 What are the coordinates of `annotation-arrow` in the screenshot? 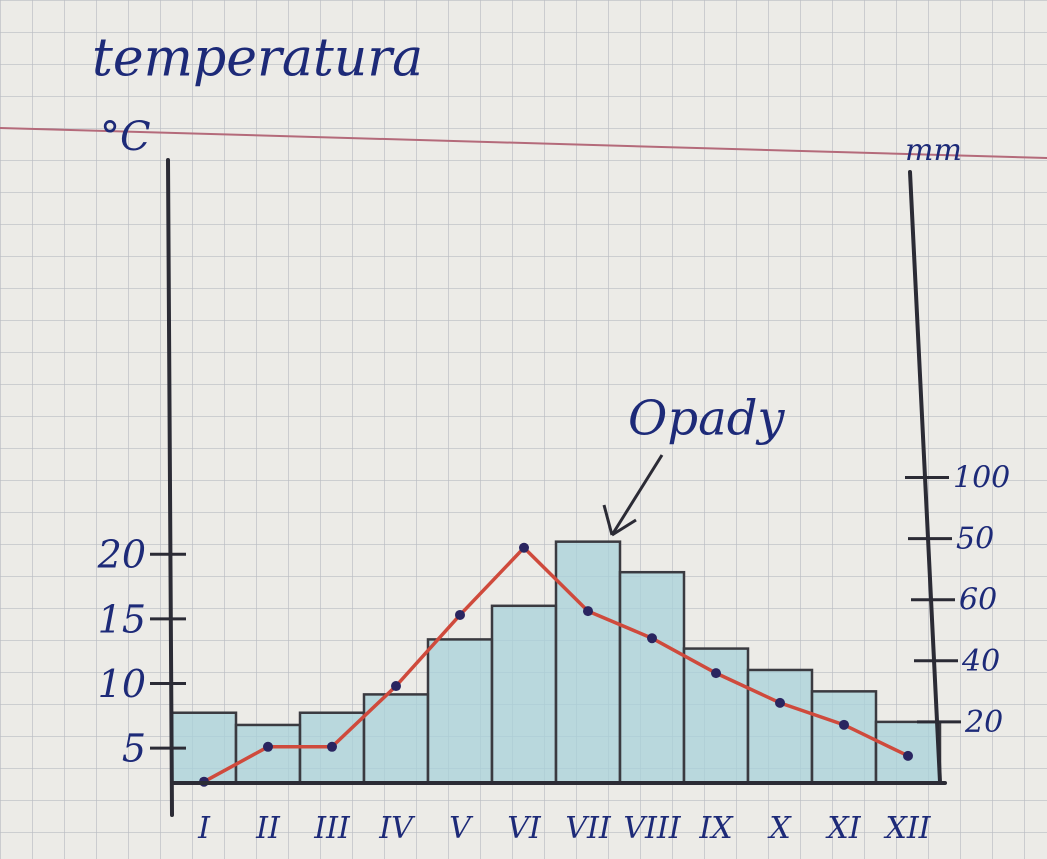 It's located at (633, 495).